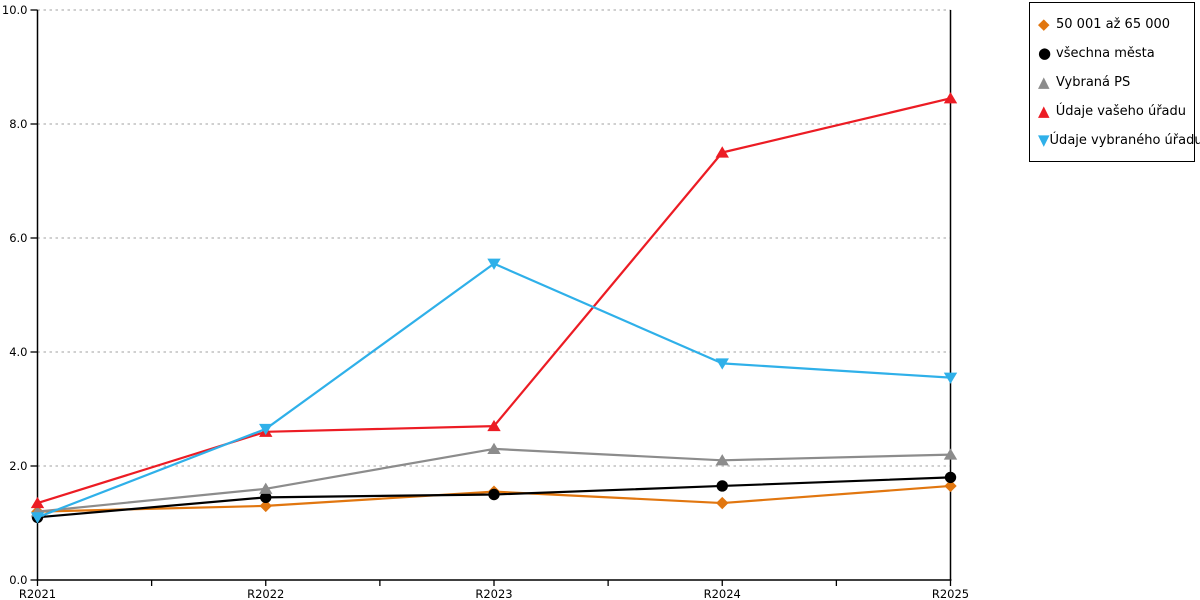  I want to click on legend-item: ▲ Údaje vašeho úřadu, so click(1112, 111).